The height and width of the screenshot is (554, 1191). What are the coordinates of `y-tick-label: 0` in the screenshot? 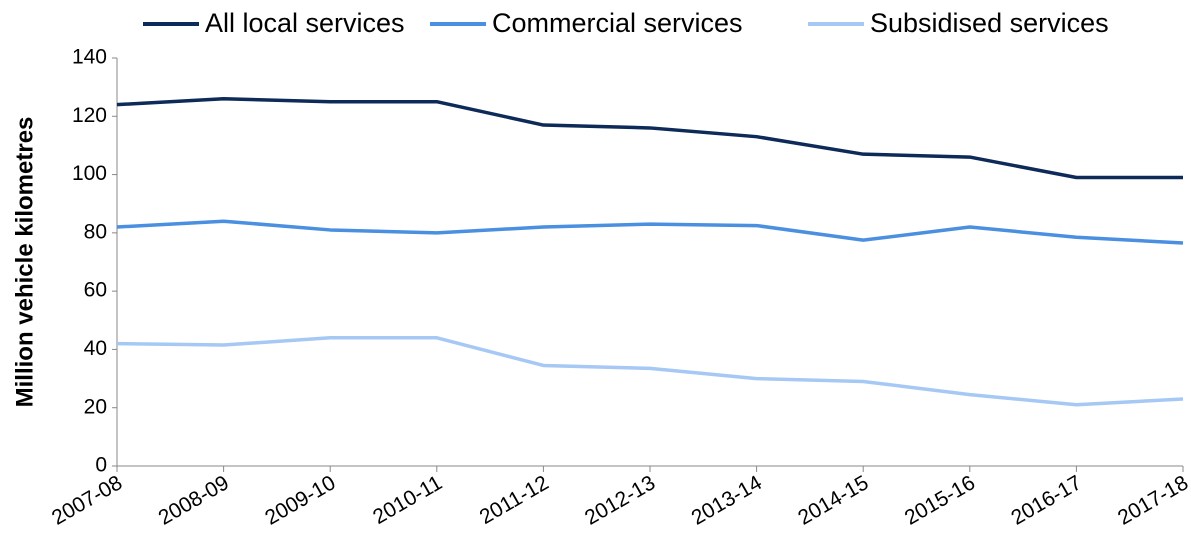 It's located at (101, 465).